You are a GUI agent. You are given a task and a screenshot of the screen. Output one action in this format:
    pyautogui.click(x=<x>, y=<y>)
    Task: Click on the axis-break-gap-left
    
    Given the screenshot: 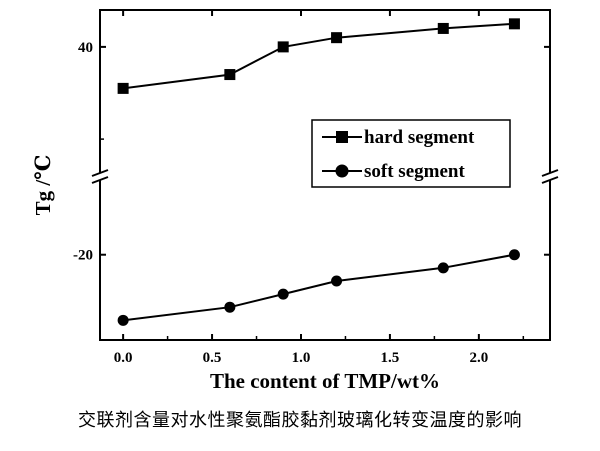 What is the action you would take?
    pyautogui.click(x=100, y=176)
    